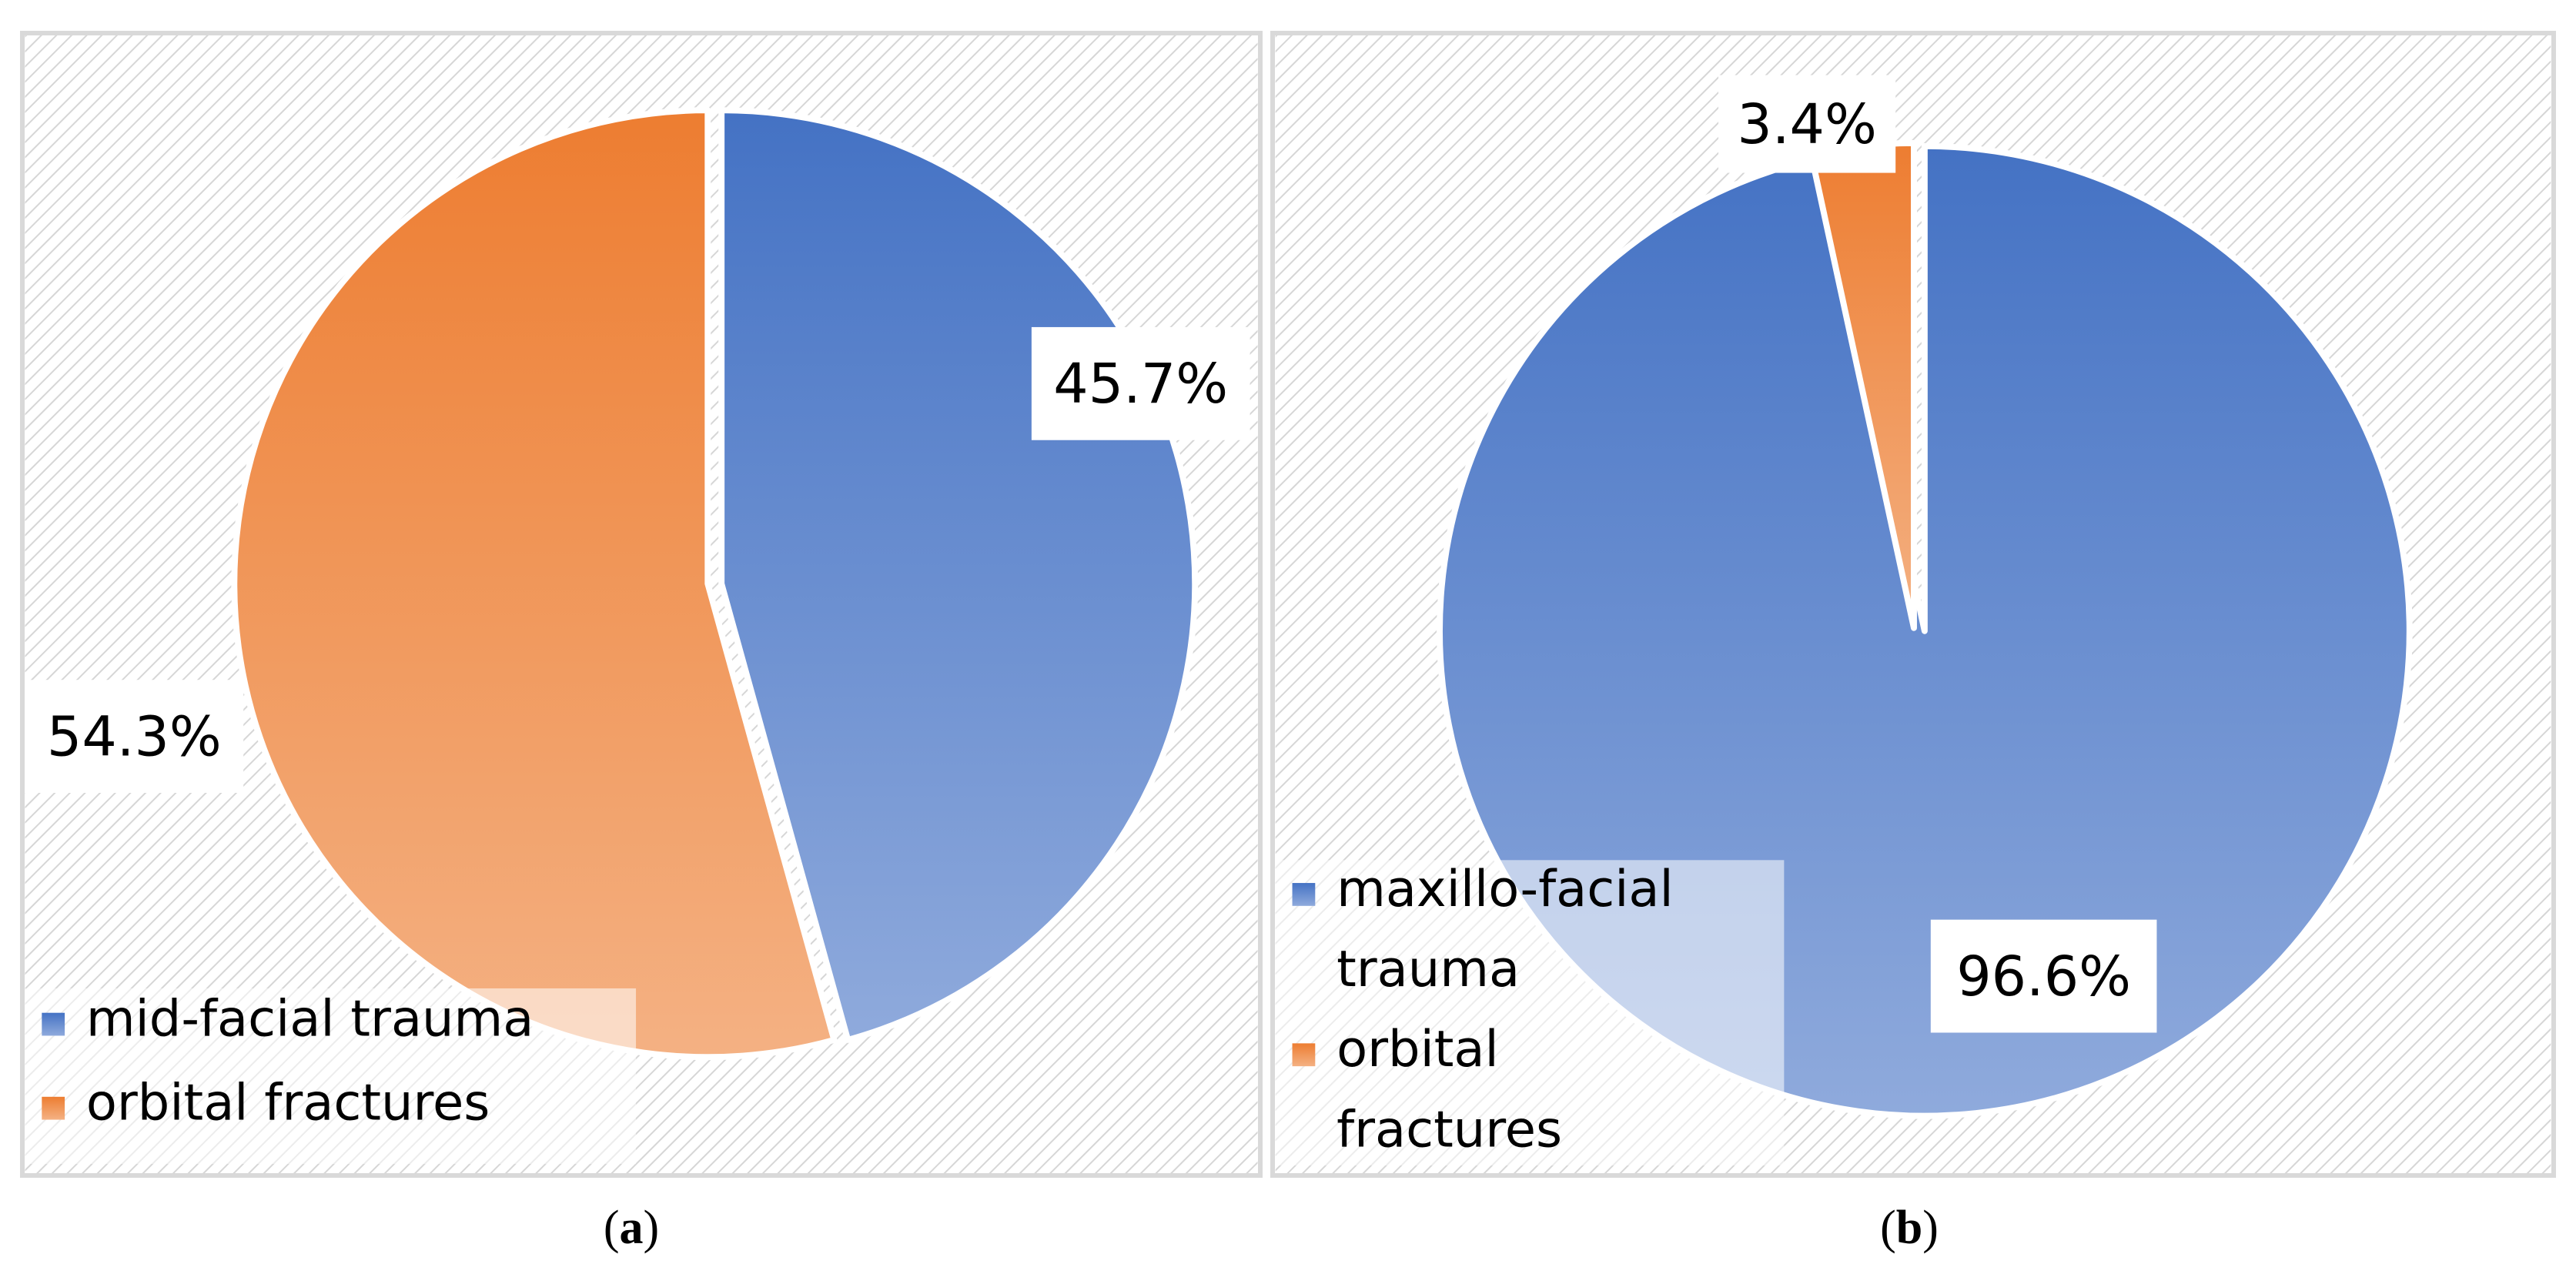  Describe the element at coordinates (310, 1018) in the screenshot. I see `legend-entry-0: mid-facial trauma` at that location.